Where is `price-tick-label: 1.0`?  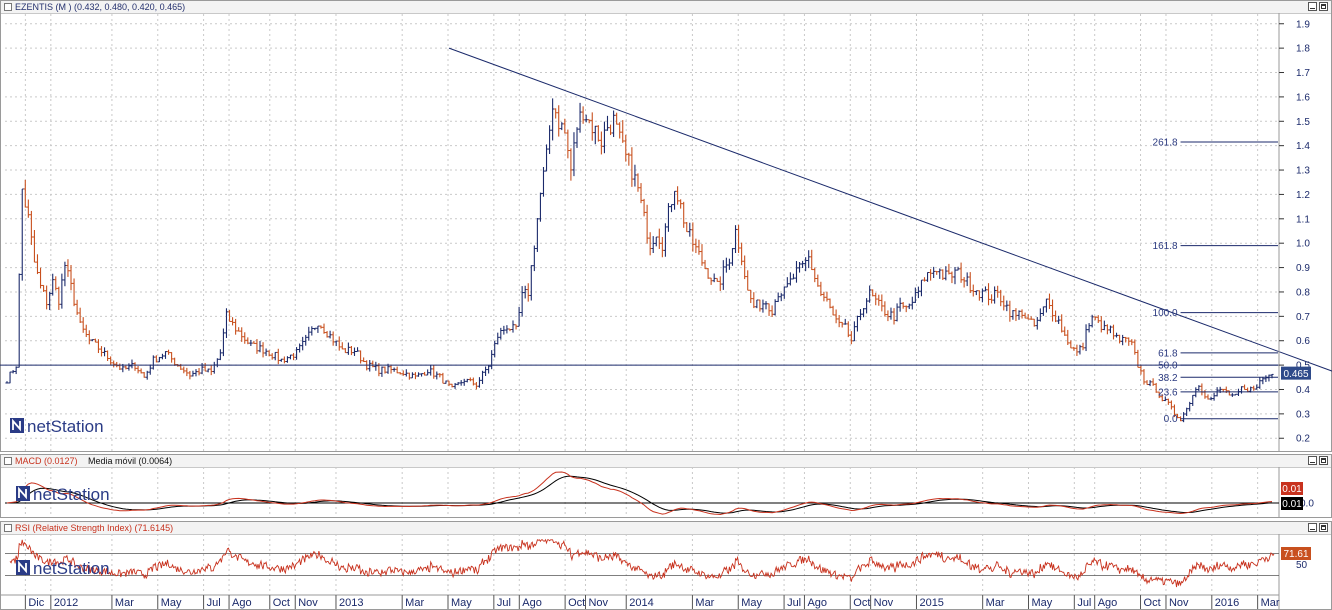
price-tick-label: 1.0 is located at coordinates (1303, 244).